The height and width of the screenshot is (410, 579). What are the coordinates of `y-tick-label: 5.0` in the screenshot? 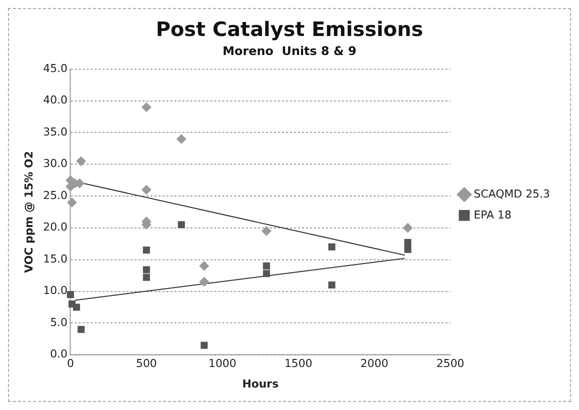 It's located at (59, 322).